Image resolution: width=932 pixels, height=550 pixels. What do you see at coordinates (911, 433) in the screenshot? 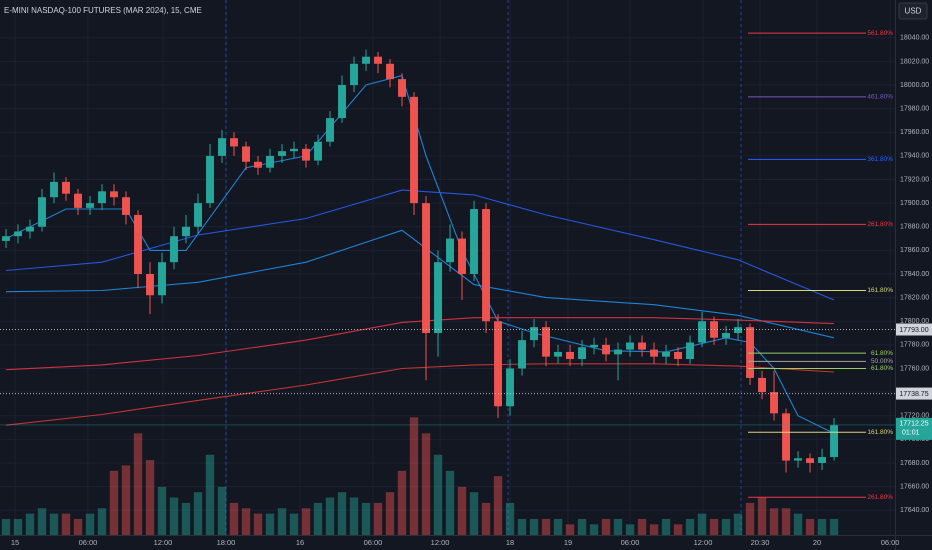
I see `countdown-label: 01:01` at bounding box center [911, 433].